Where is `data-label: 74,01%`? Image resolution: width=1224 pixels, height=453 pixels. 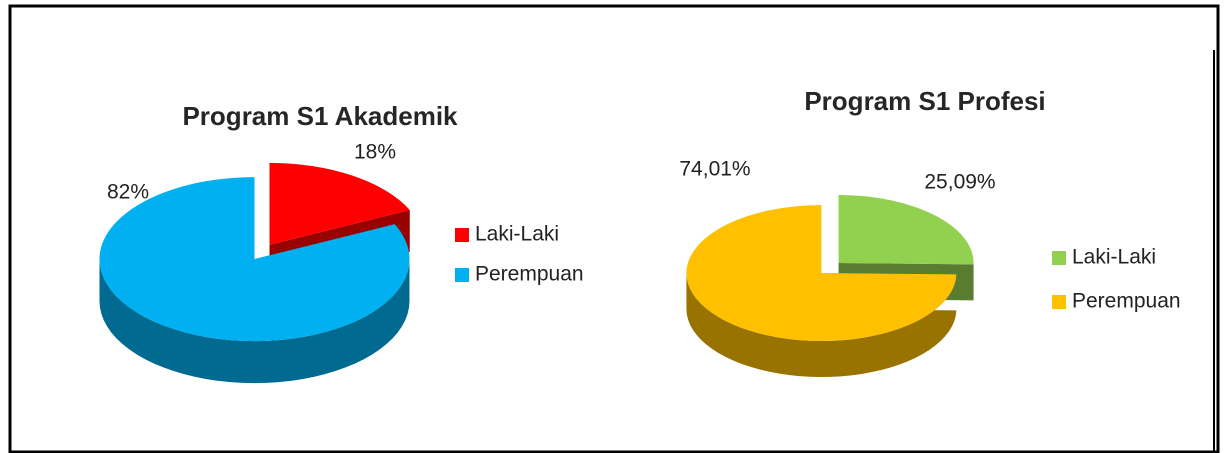 data-label: 74,01% is located at coordinates (714, 169).